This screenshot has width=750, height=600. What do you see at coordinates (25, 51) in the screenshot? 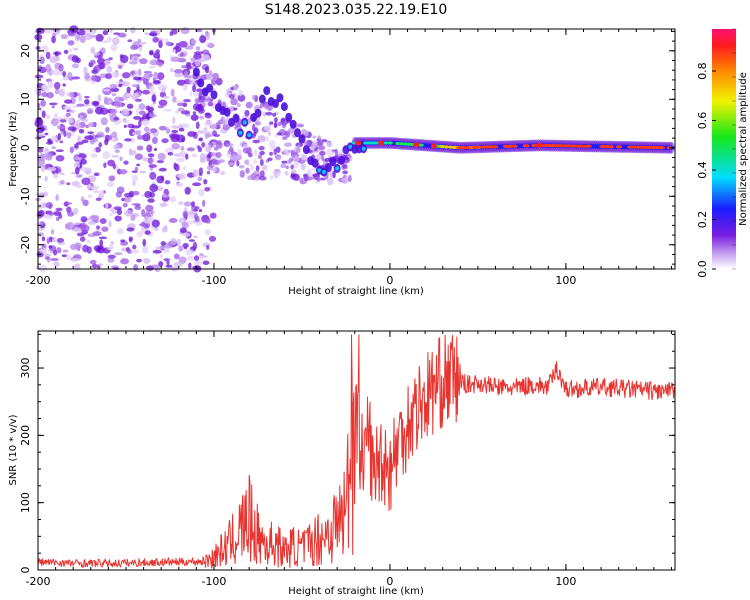
I see `y-tick-label: 20` at bounding box center [25, 51].